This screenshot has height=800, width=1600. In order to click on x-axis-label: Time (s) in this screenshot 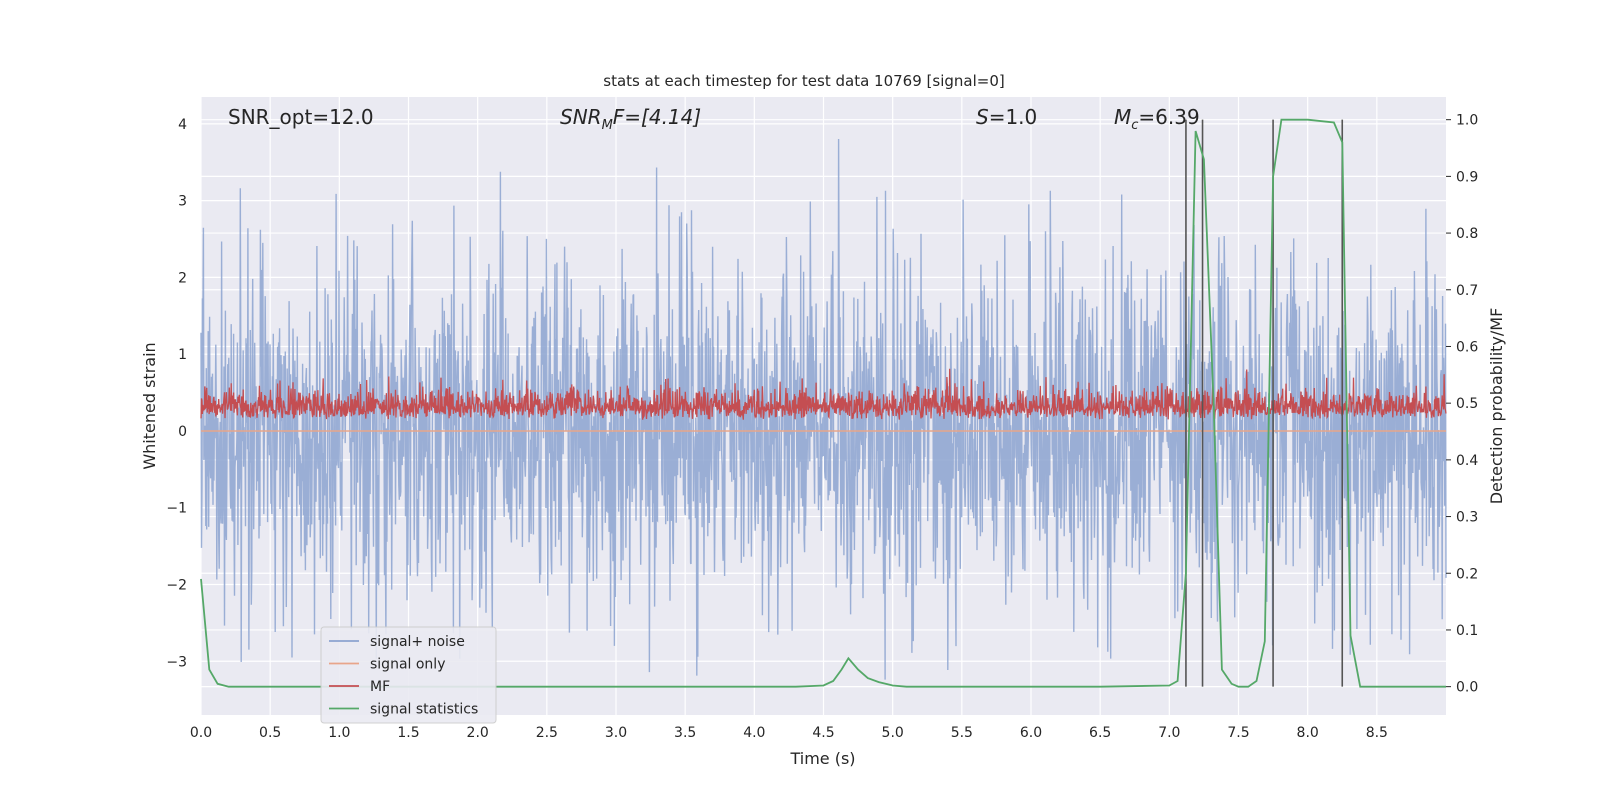, I will do `click(822, 758)`.